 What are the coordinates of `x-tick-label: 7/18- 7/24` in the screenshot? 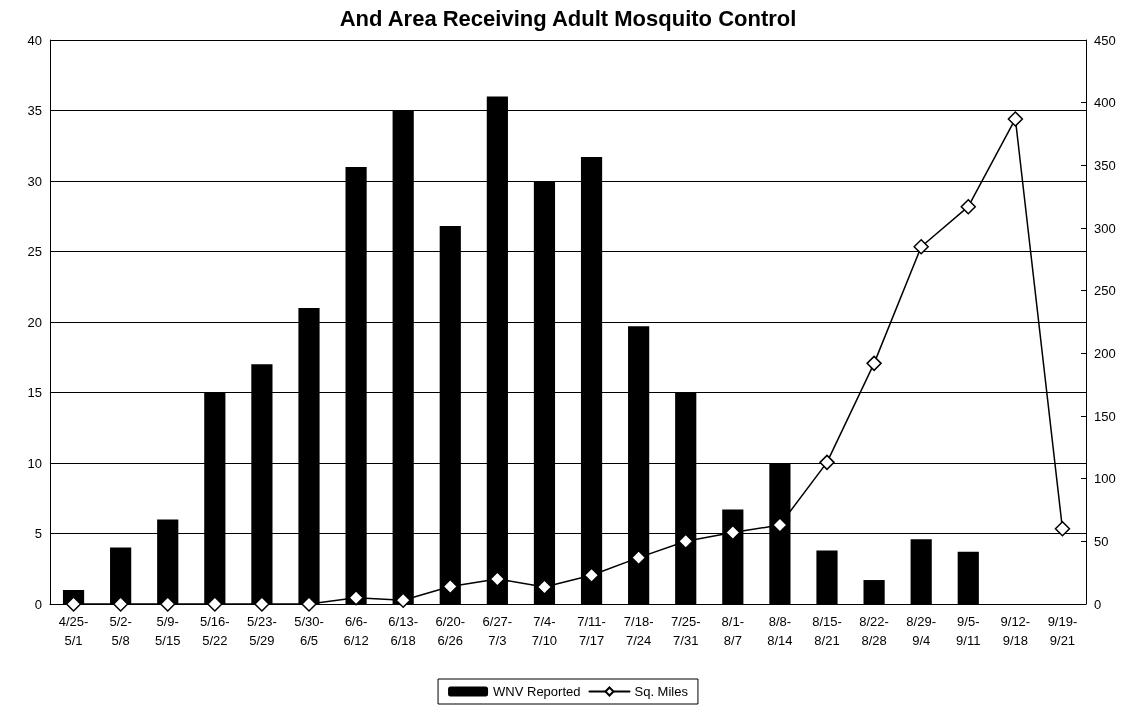 It's located at (638, 631).